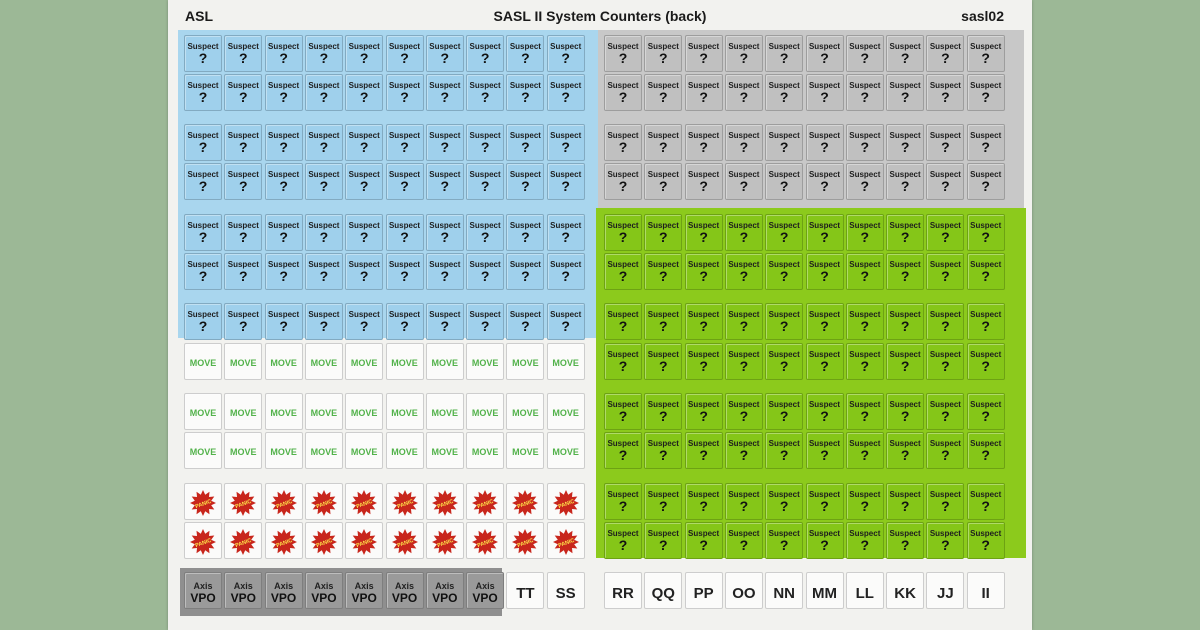  Describe the element at coordinates (864, 590) in the screenshot. I see `letter-counter-ll: LL` at that location.